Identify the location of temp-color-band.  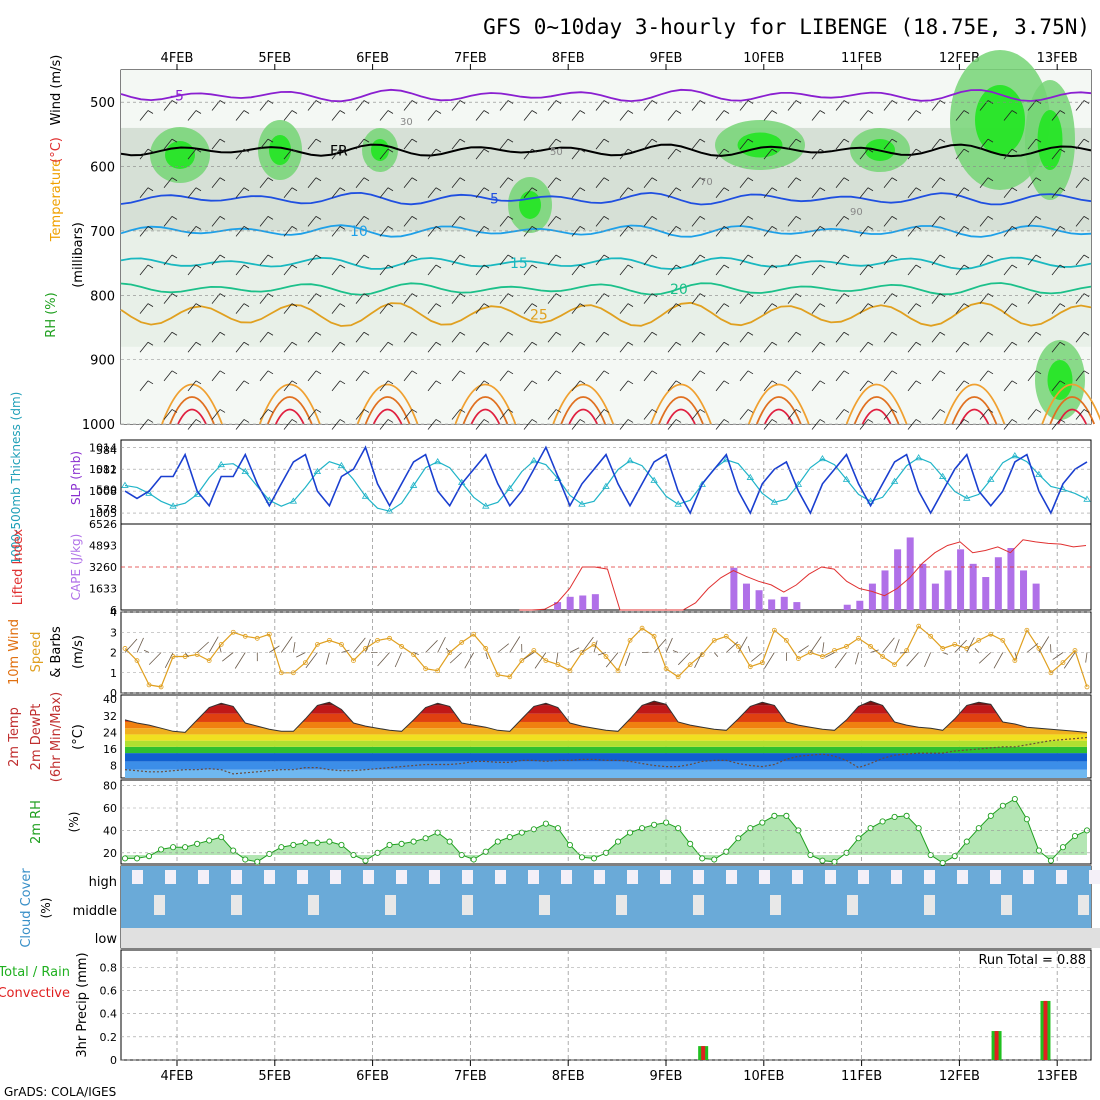
(606, 765).